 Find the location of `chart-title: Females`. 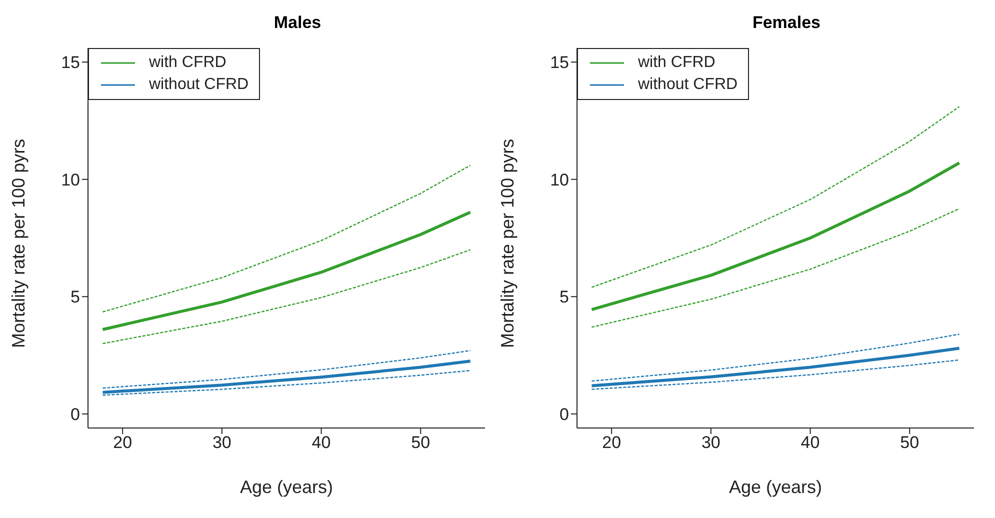

chart-title: Females is located at coordinates (786, 23).